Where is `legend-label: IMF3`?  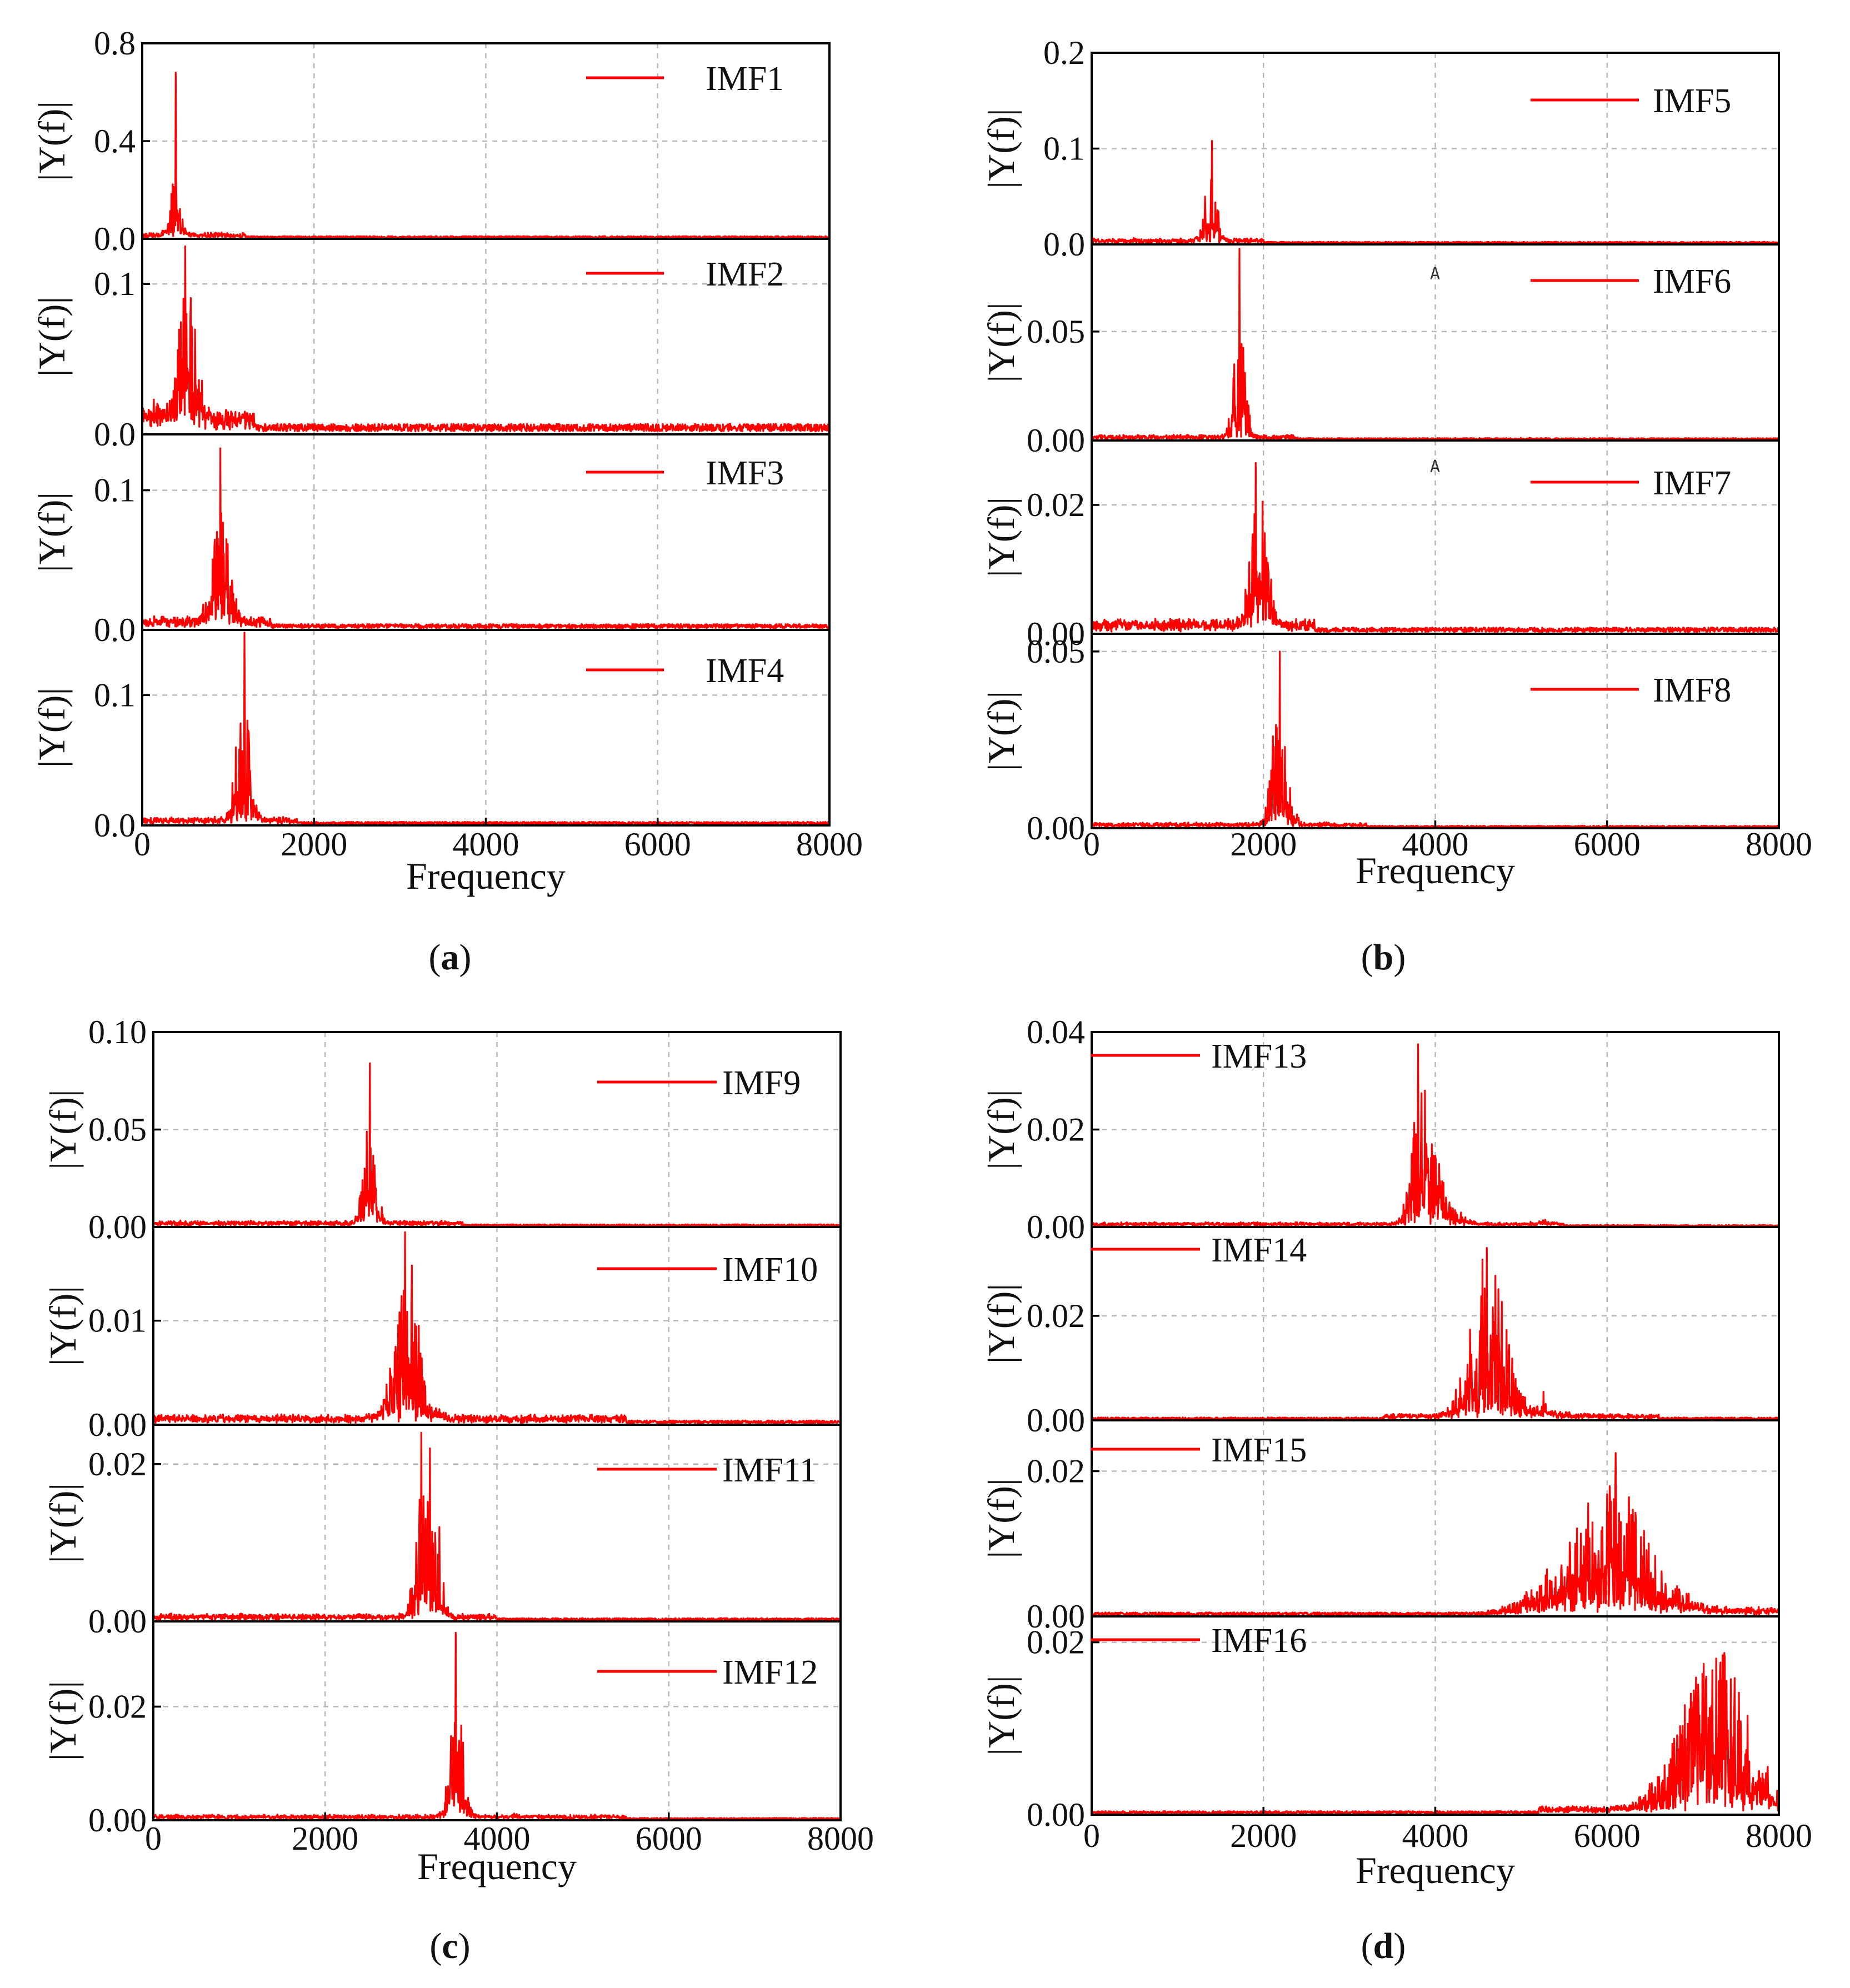
legend-label: IMF3 is located at coordinates (745, 473).